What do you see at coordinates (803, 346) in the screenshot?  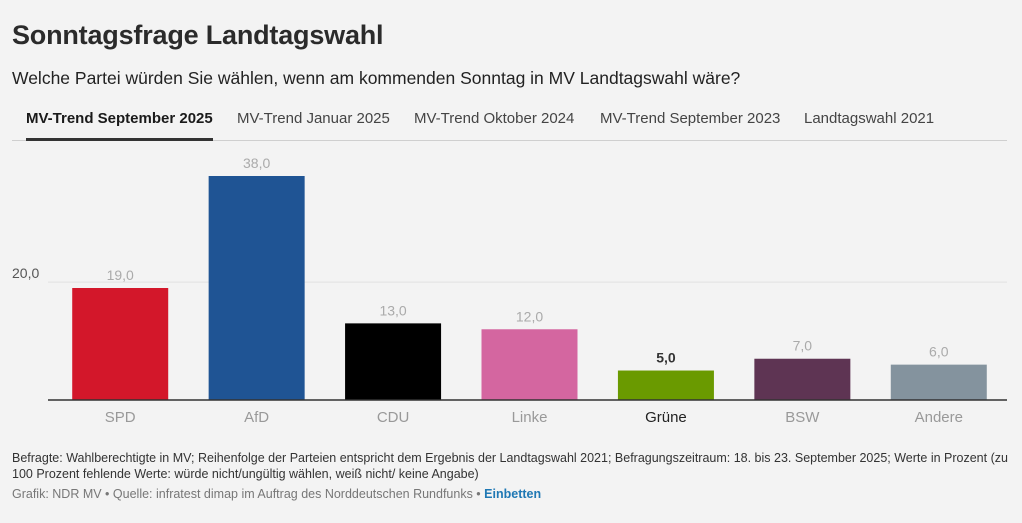 I see `data-label: 7,0` at bounding box center [803, 346].